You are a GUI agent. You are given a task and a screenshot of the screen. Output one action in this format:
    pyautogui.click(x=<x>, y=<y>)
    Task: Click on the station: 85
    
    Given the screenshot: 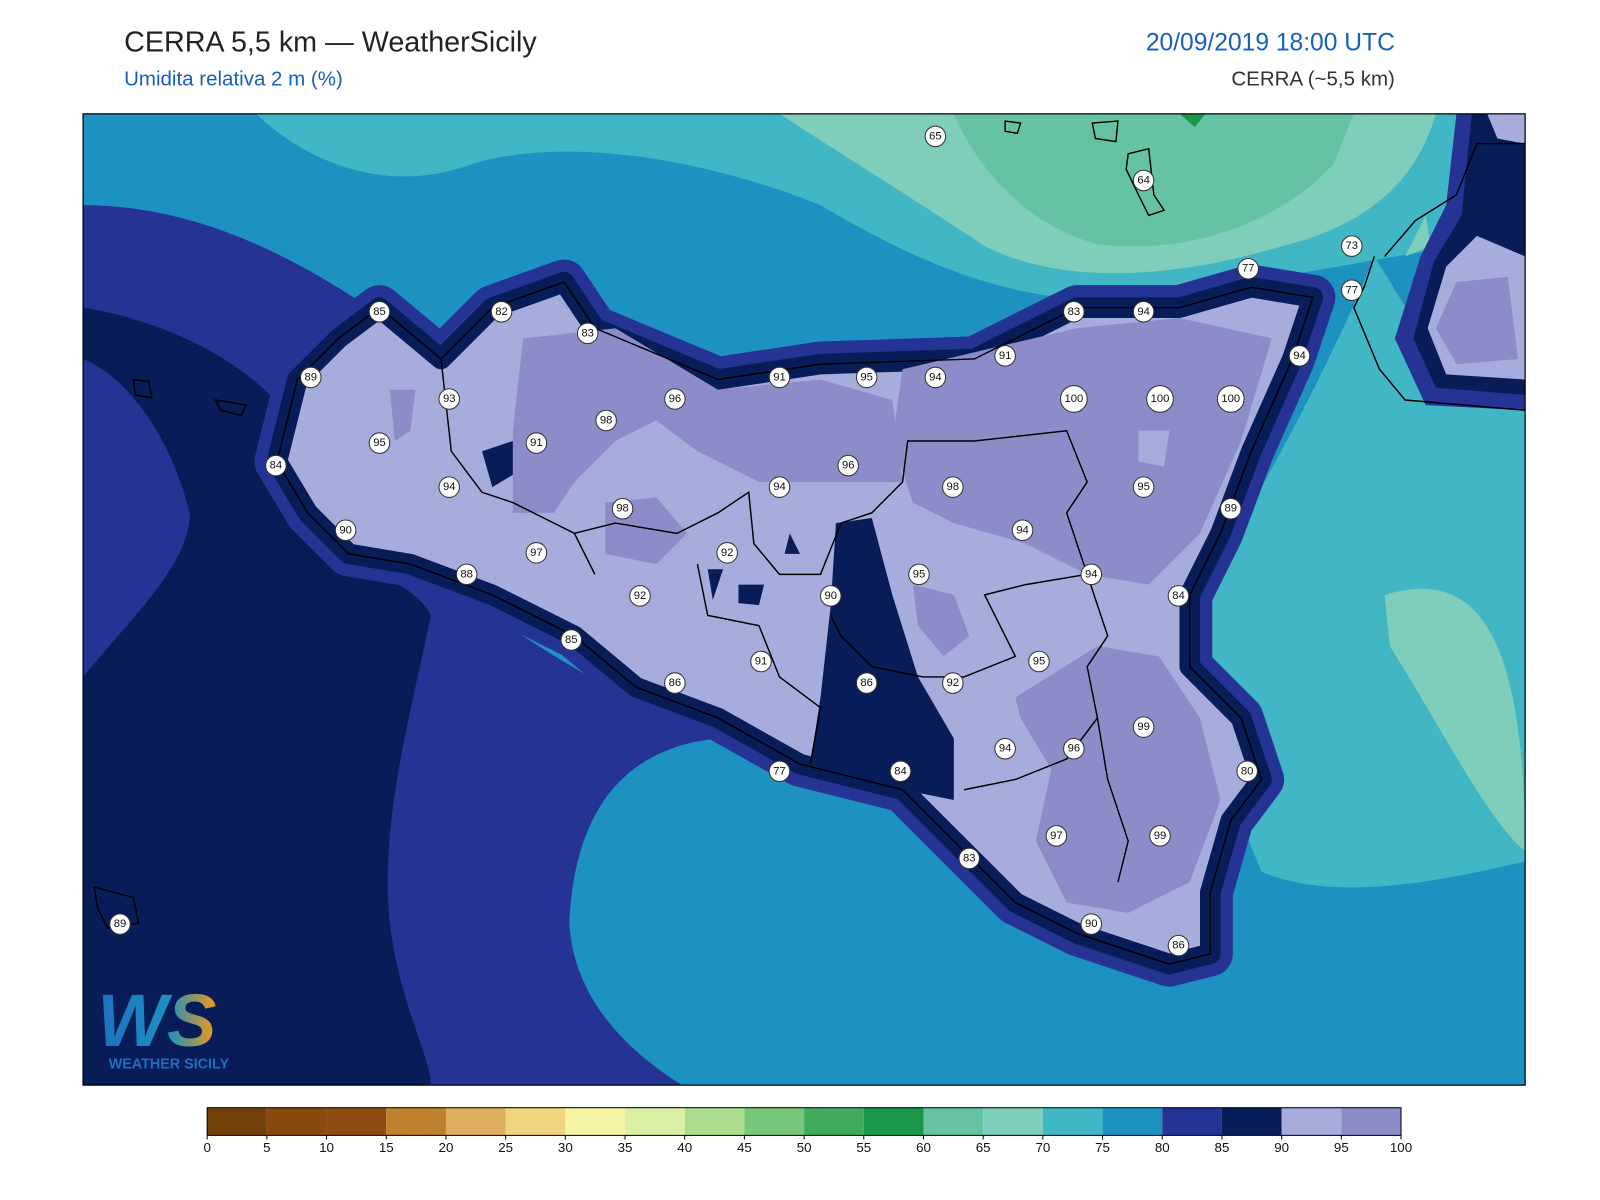 What is the action you would take?
    pyautogui.click(x=571, y=640)
    